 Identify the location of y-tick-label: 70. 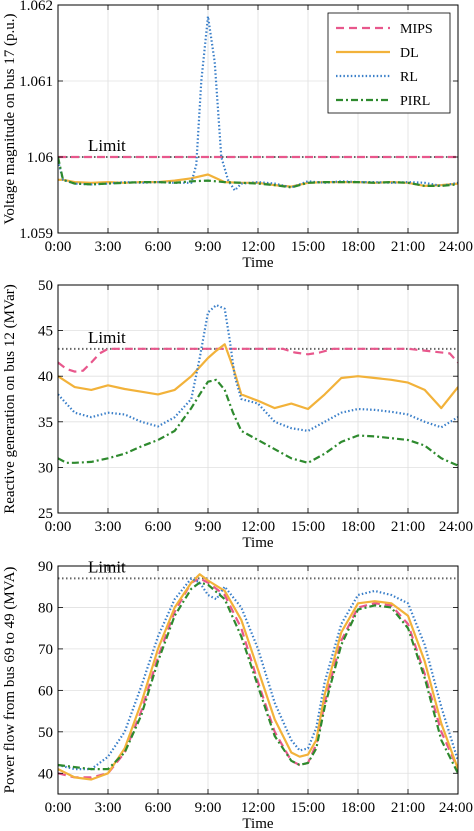
(45, 650).